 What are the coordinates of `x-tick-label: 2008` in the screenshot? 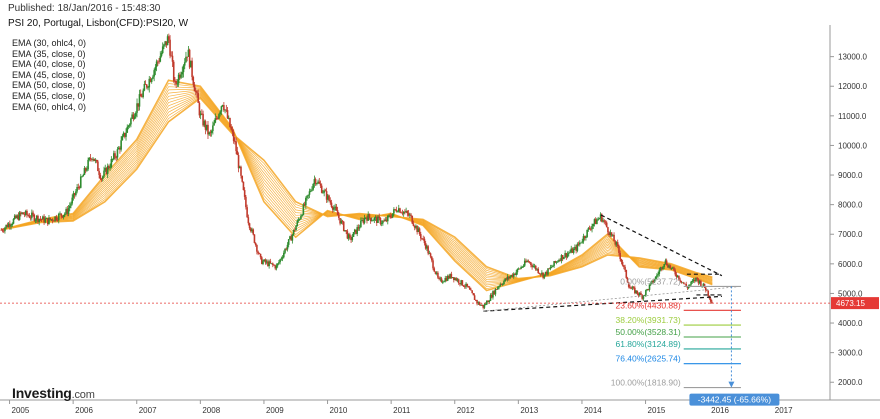 It's located at (211, 410).